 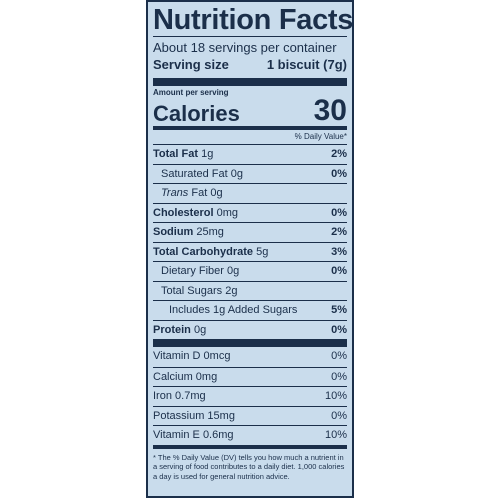 What do you see at coordinates (210, 232) in the screenshot?
I see `nutrient-amount: 25mg` at bounding box center [210, 232].